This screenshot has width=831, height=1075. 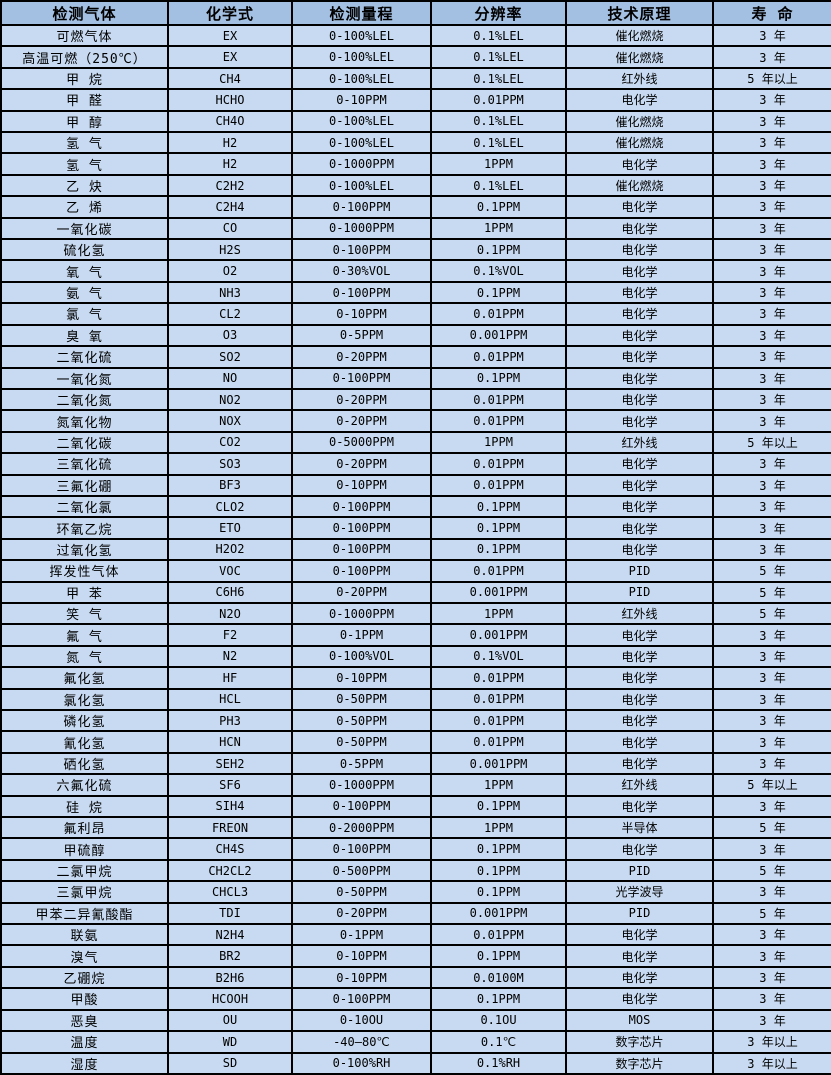 What do you see at coordinates (498, 1020) in the screenshot?
I see `cell-resolution: 0.1OU` at bounding box center [498, 1020].